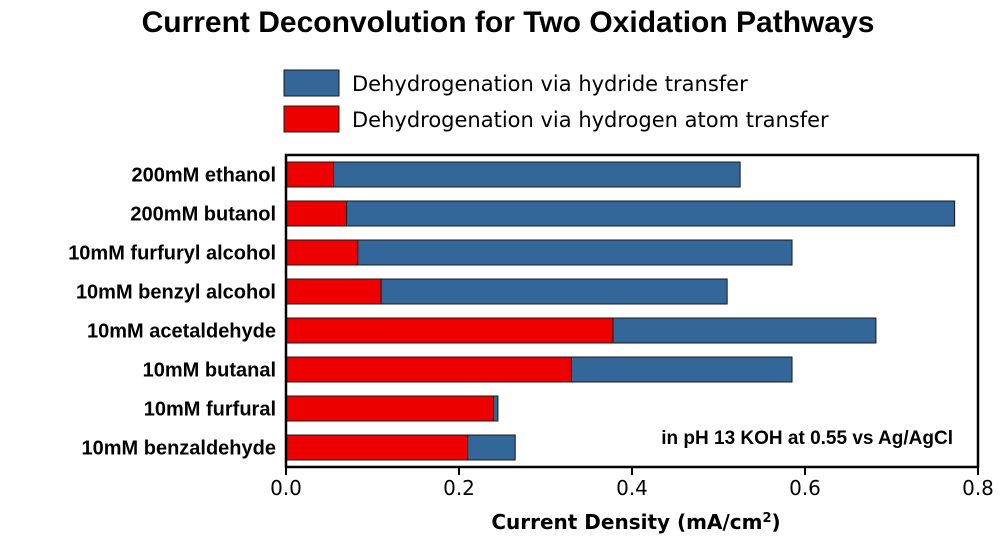 The height and width of the screenshot is (541, 1000). Describe the element at coordinates (805, 488) in the screenshot. I see `x-tick-label: 0.6` at that location.